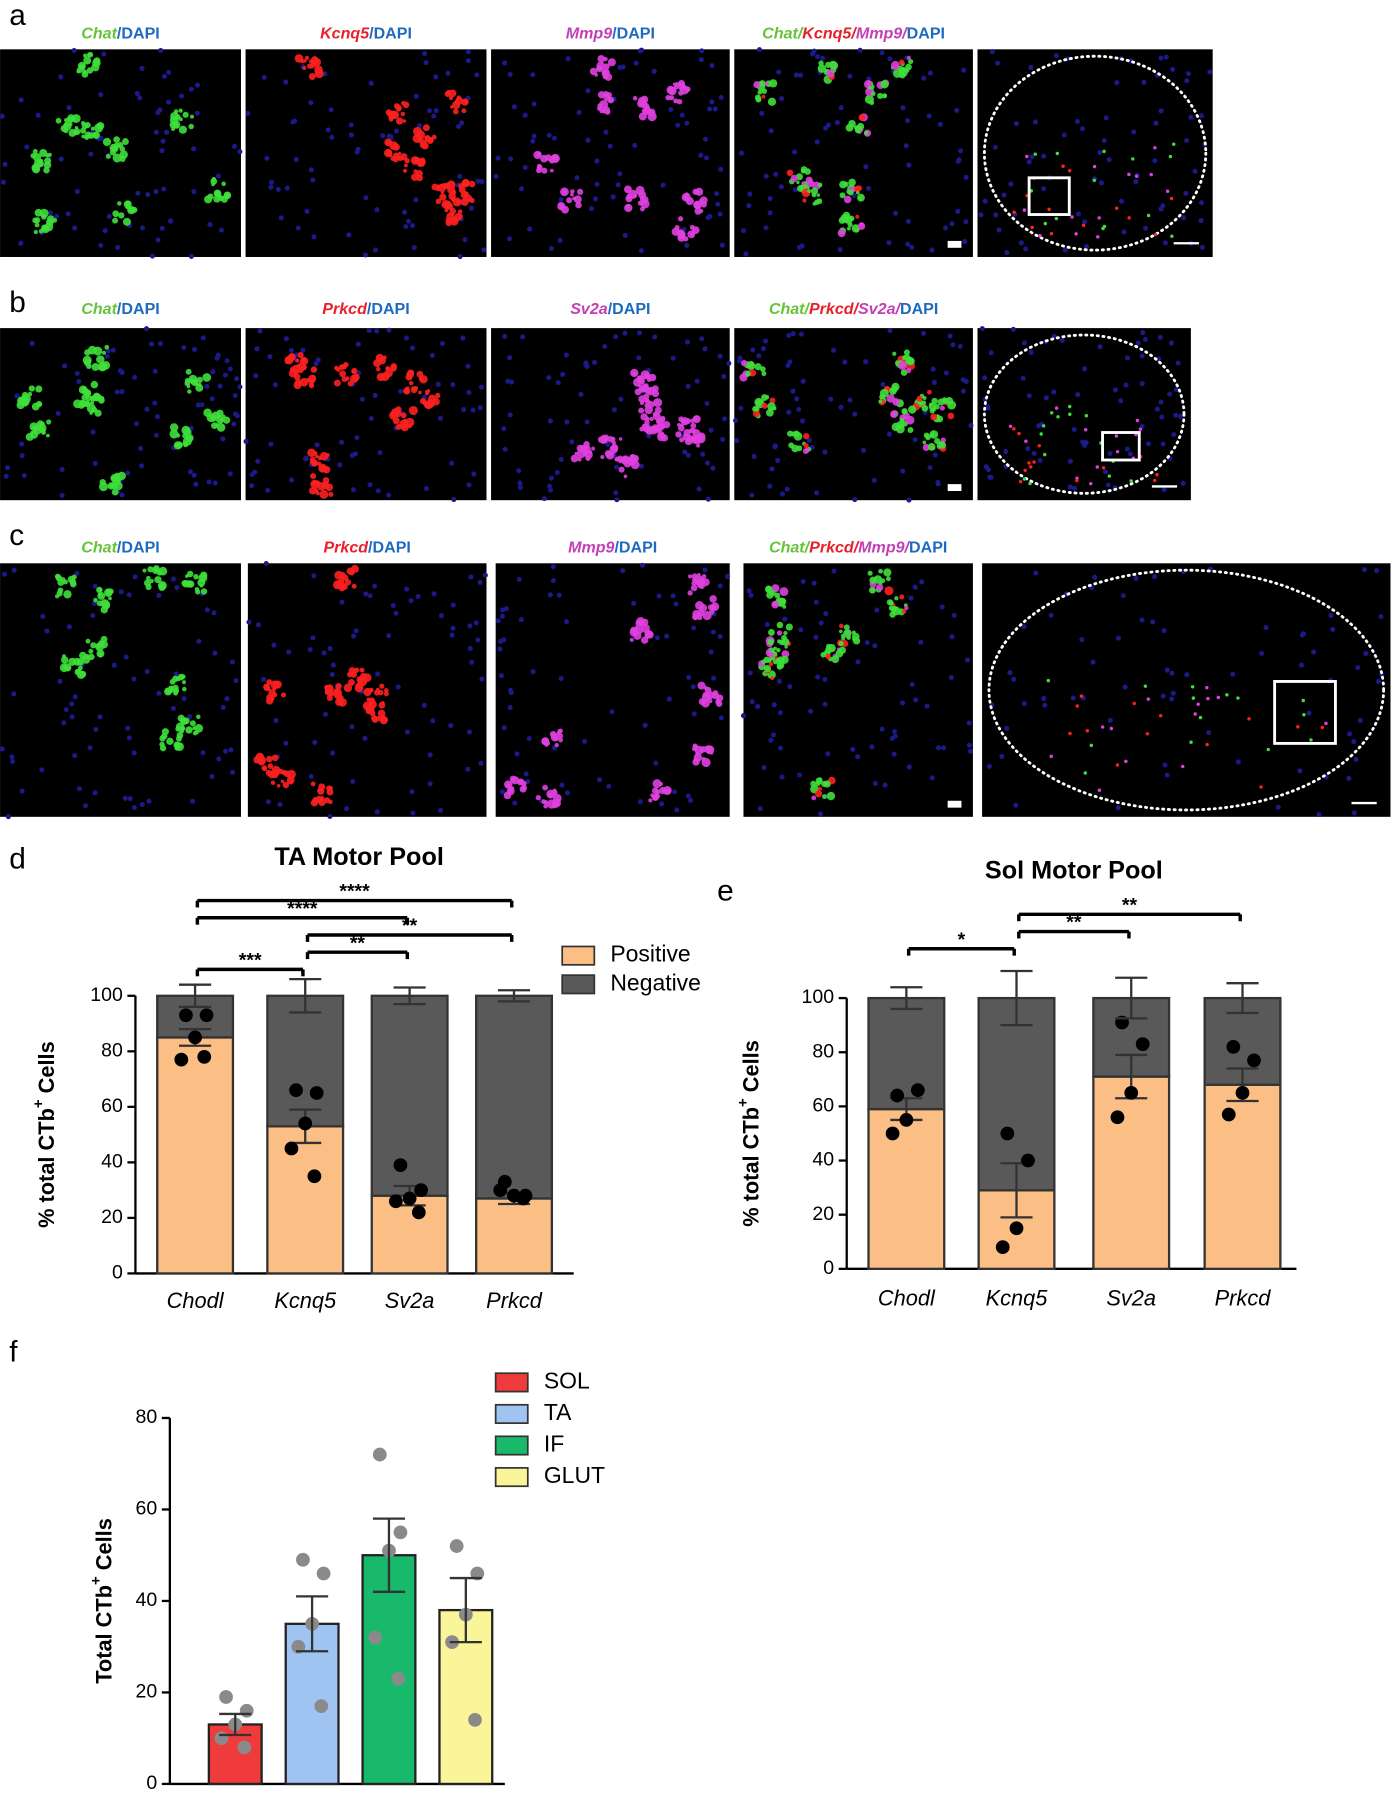 The width and height of the screenshot is (1394, 1800). I want to click on data-point, so click(400, 1532).